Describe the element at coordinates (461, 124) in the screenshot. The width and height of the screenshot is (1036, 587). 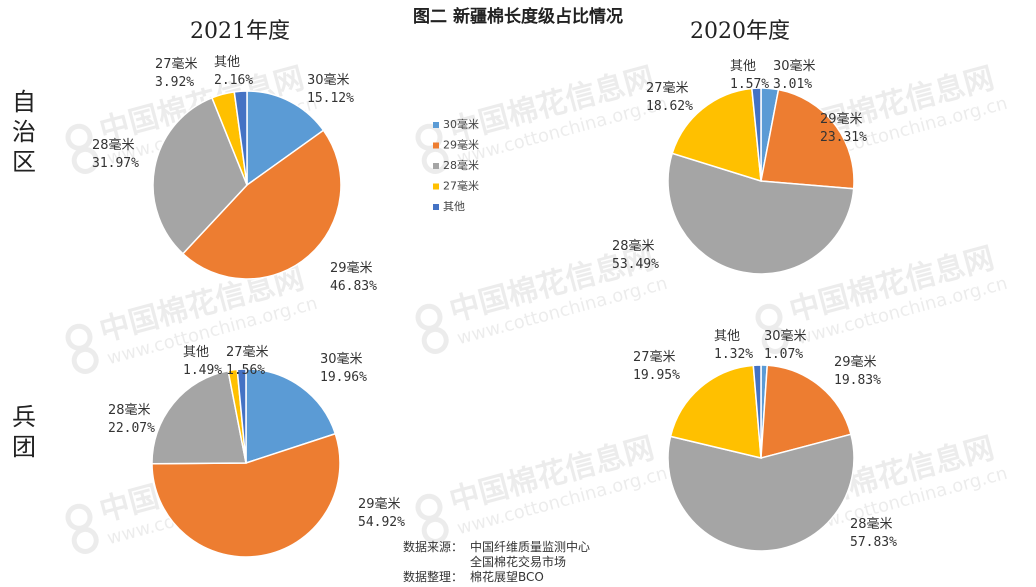
I see `legend-label: 30毫米` at that location.